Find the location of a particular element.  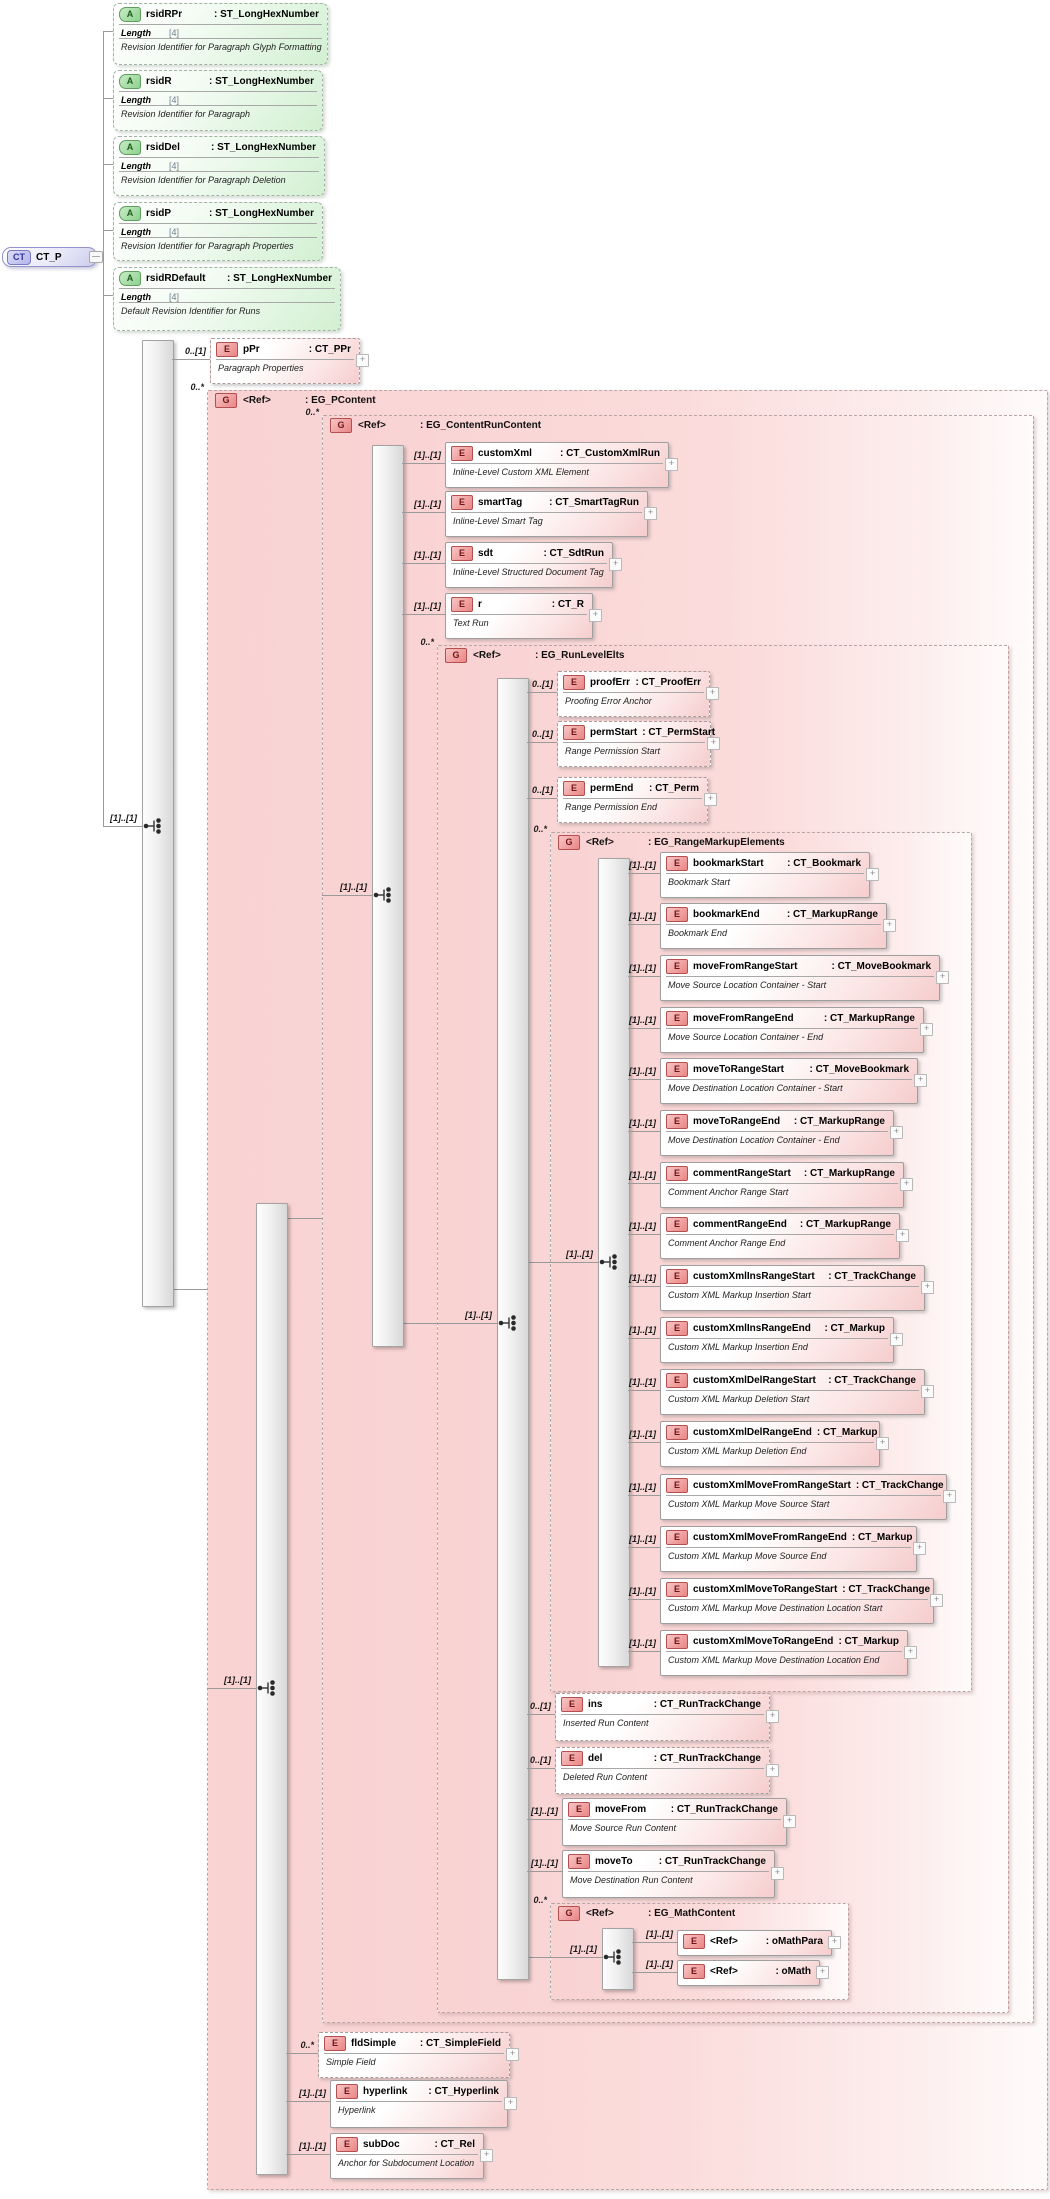

group-header-EG_PContent: G <Ref>: EG_PContent is located at coordinates (295, 400).